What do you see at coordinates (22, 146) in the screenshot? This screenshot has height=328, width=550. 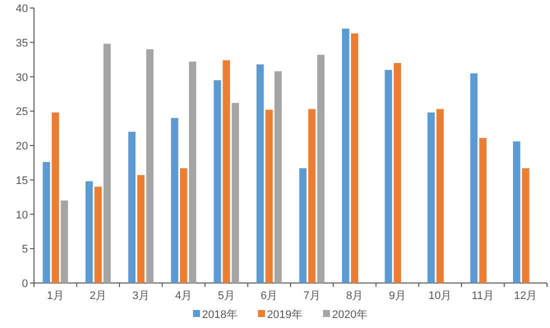 I see `y-tick-label: 20` at bounding box center [22, 146].